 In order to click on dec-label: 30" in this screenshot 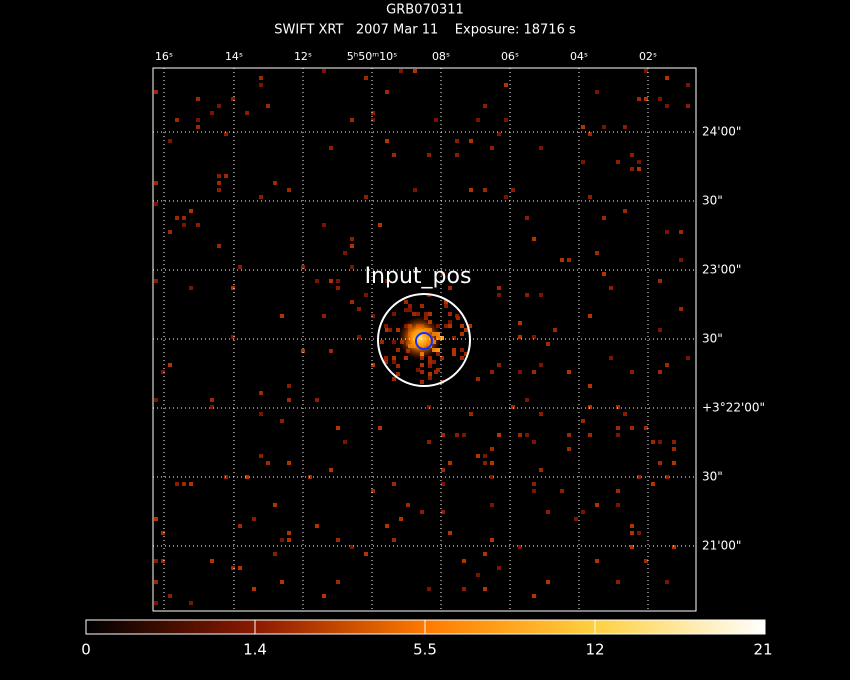, I will do `click(712, 201)`.